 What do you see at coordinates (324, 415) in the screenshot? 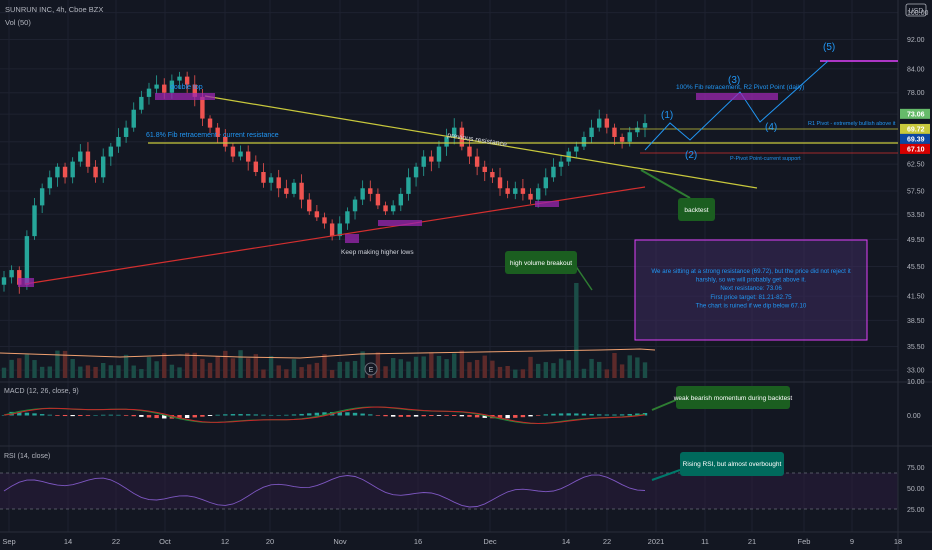
I see `macd-signal-line` at bounding box center [324, 415].